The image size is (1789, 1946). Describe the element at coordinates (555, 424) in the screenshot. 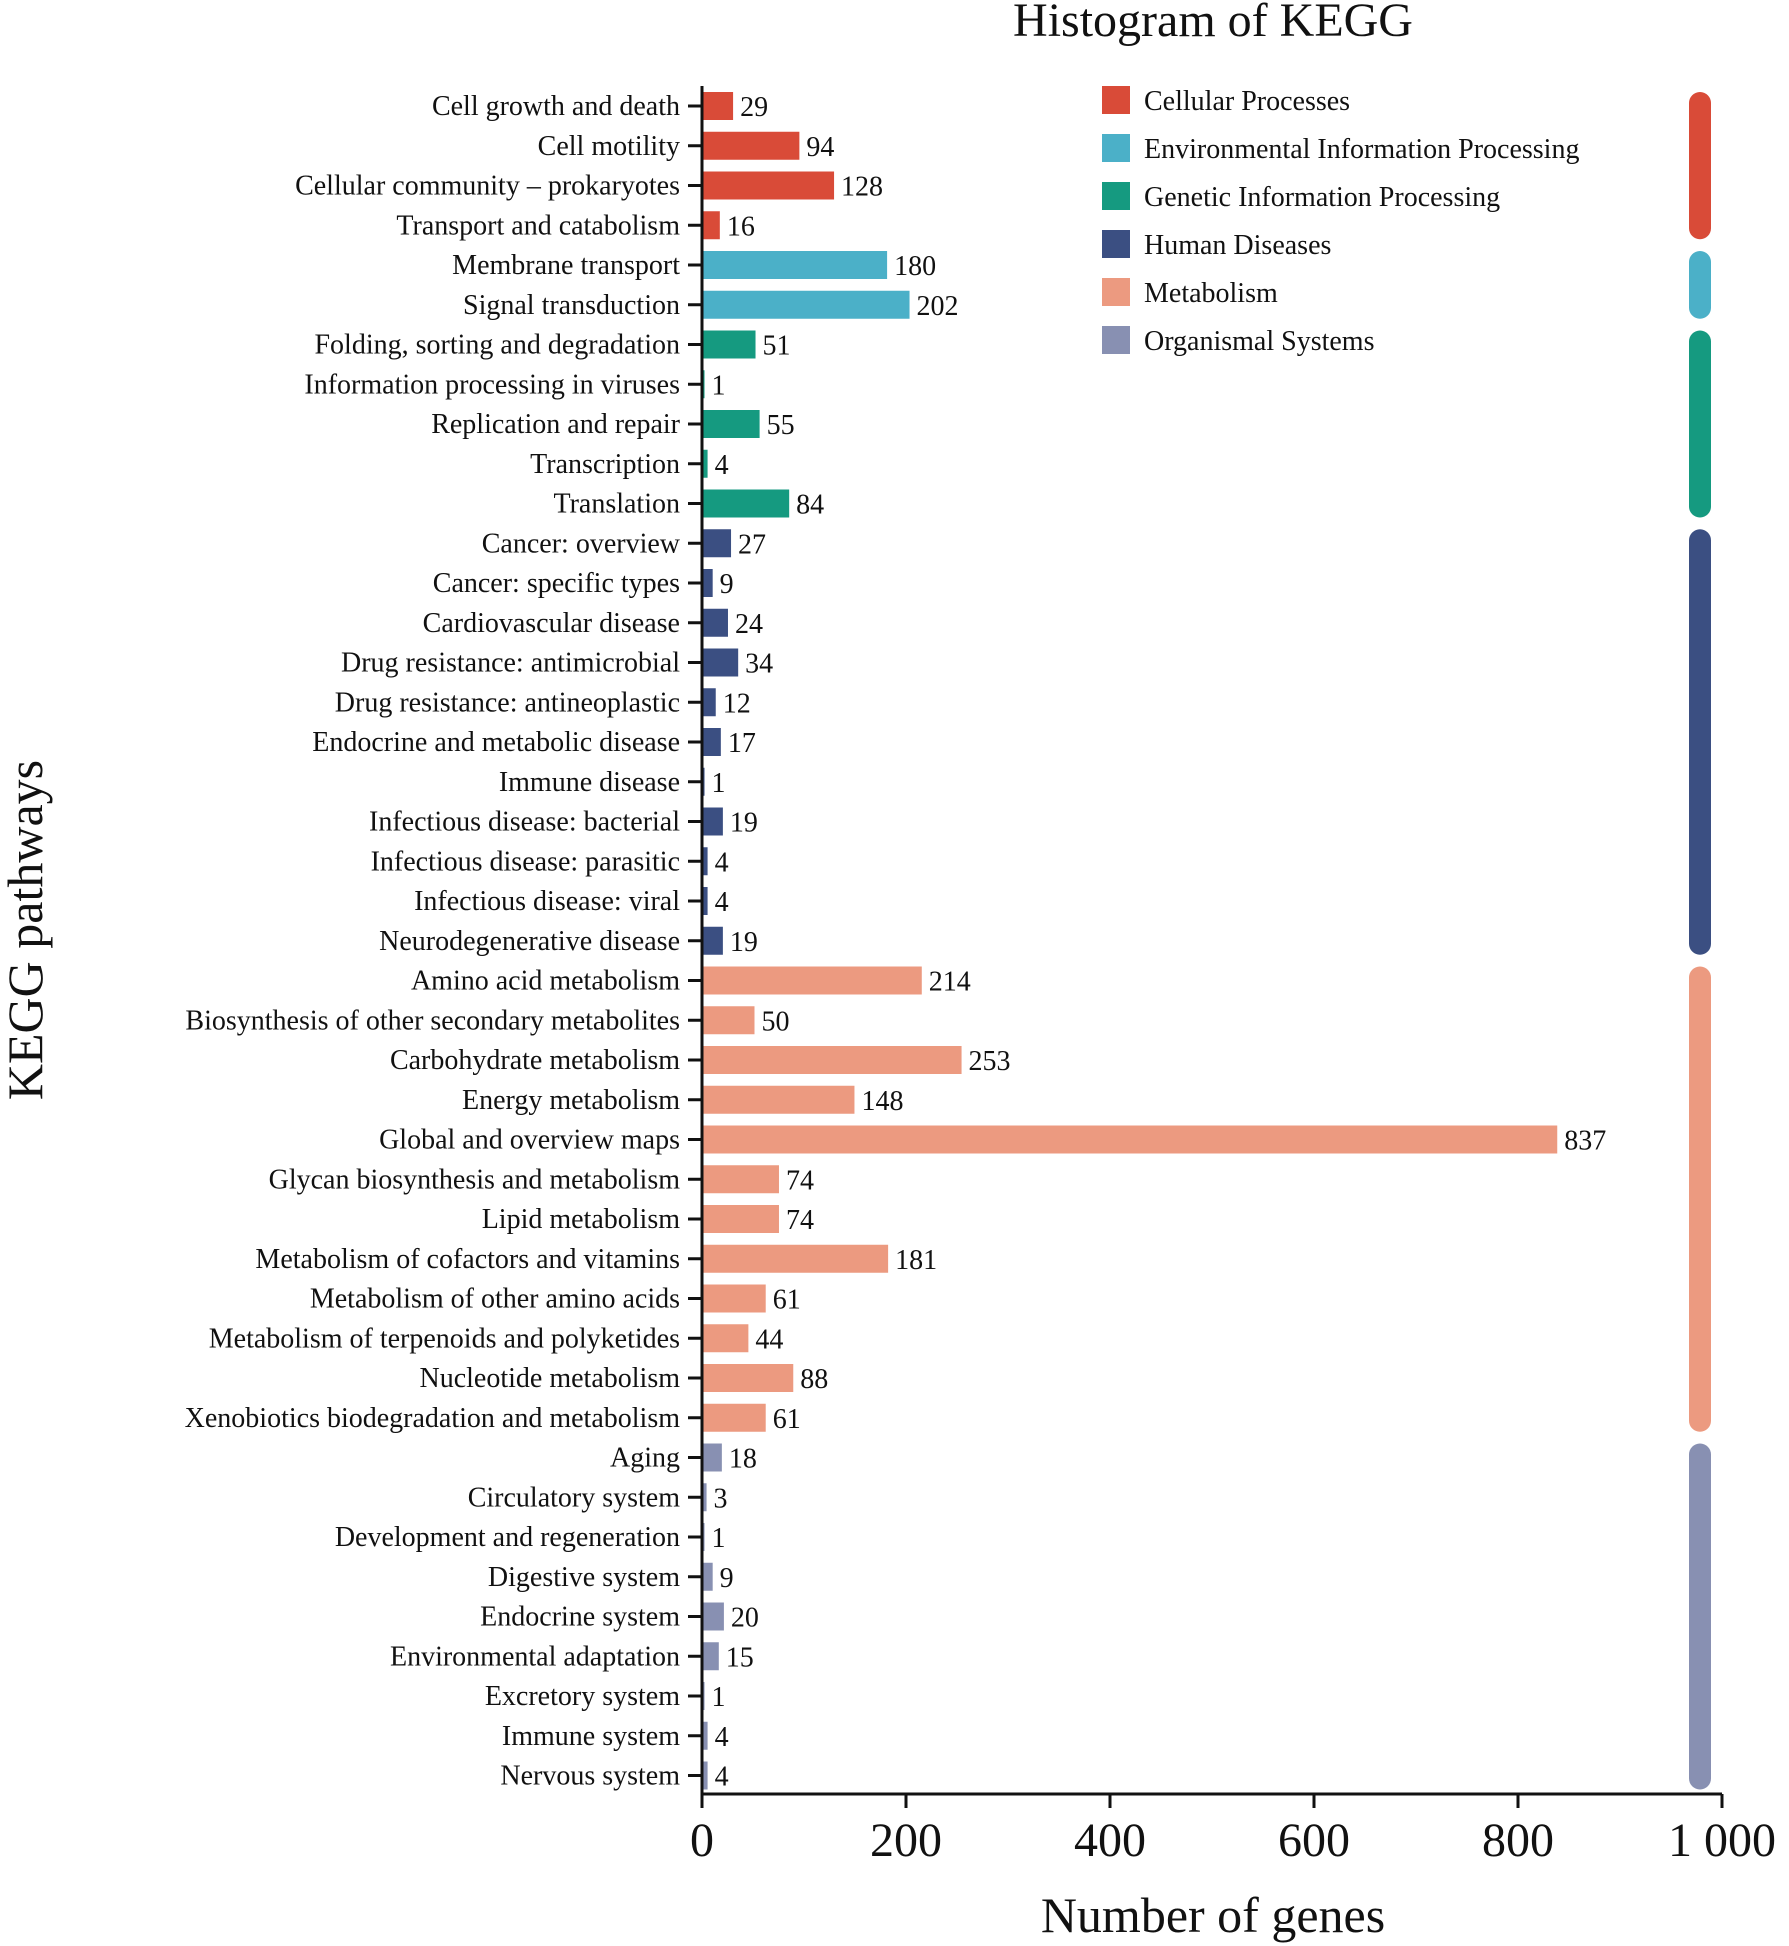

I see `category-label: Replication and repair` at that location.